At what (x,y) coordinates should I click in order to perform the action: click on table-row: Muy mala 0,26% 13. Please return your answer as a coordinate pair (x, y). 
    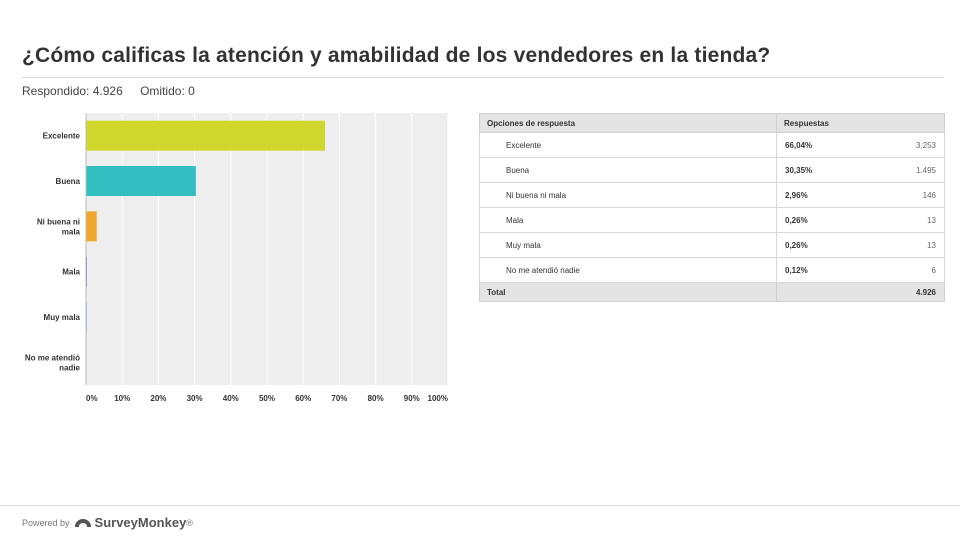
    Looking at the image, I should click on (712, 245).